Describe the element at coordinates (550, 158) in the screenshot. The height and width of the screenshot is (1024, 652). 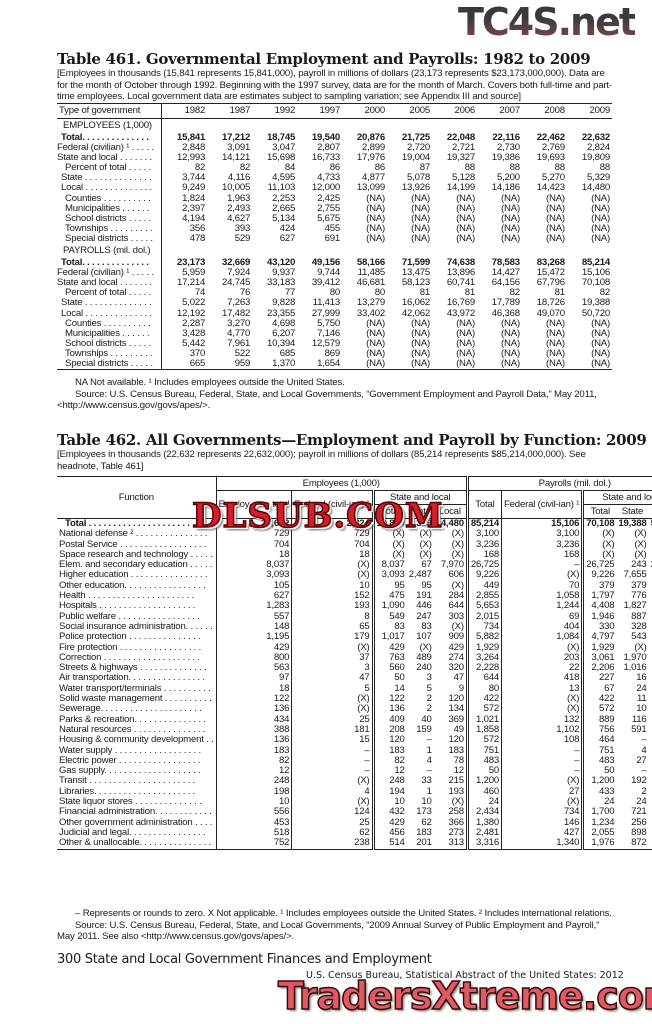
I see `table-cell: 19,693` at that location.